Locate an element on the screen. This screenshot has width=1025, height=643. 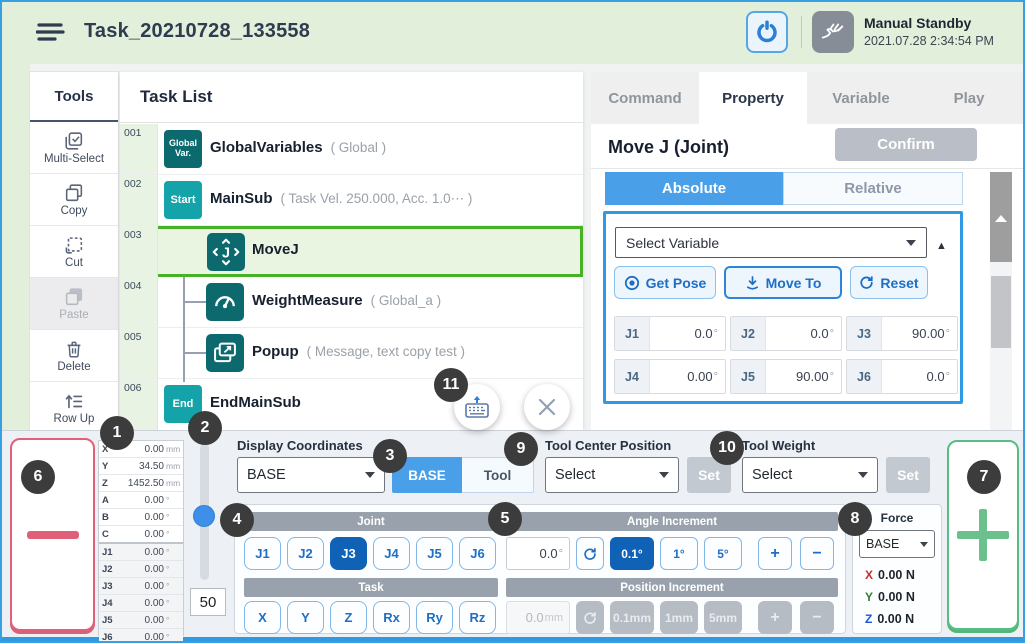
movej-command-icon: J is located at coordinates (226, 252).